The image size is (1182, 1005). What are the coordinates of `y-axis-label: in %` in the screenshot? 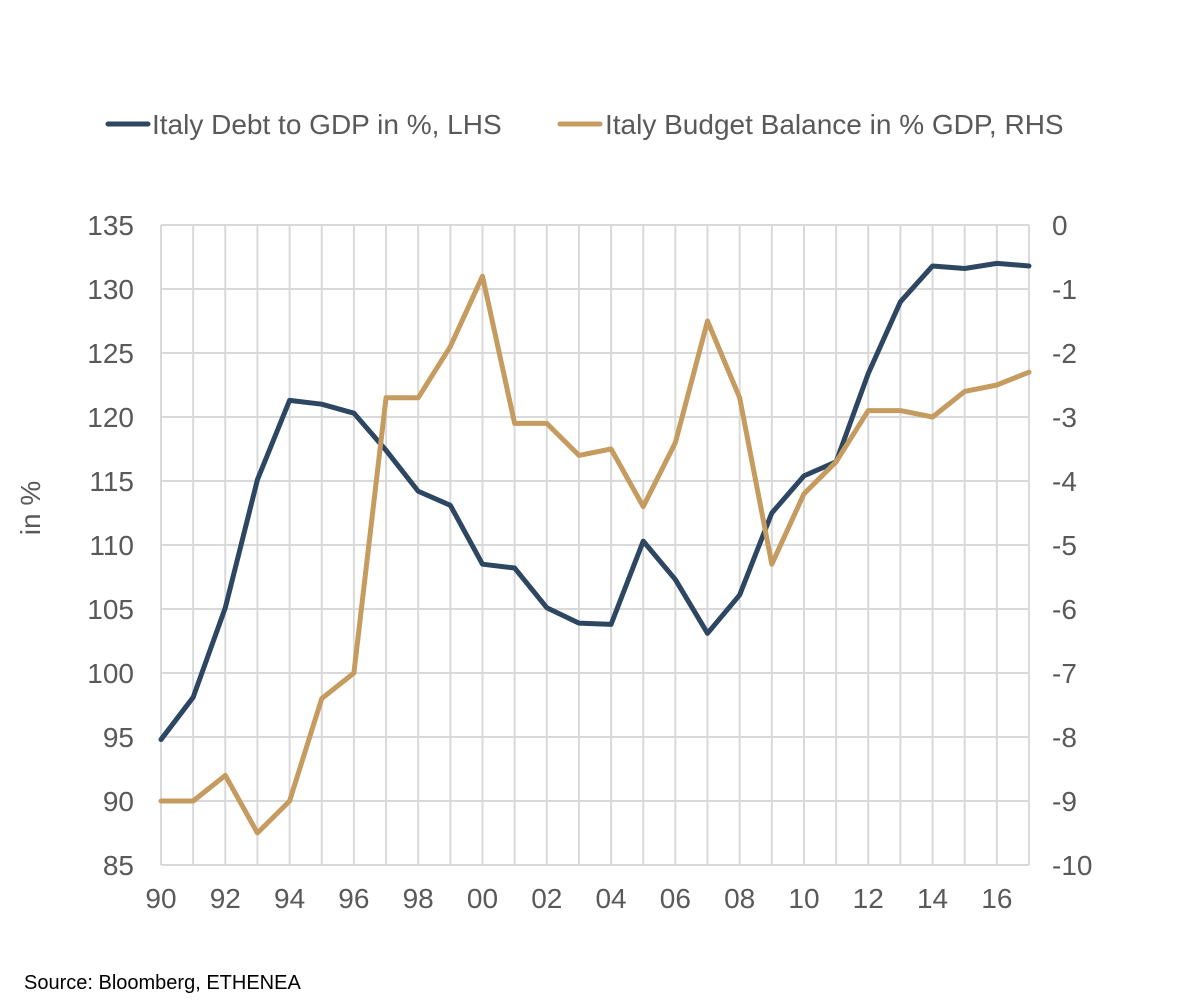 It's located at (30, 508).